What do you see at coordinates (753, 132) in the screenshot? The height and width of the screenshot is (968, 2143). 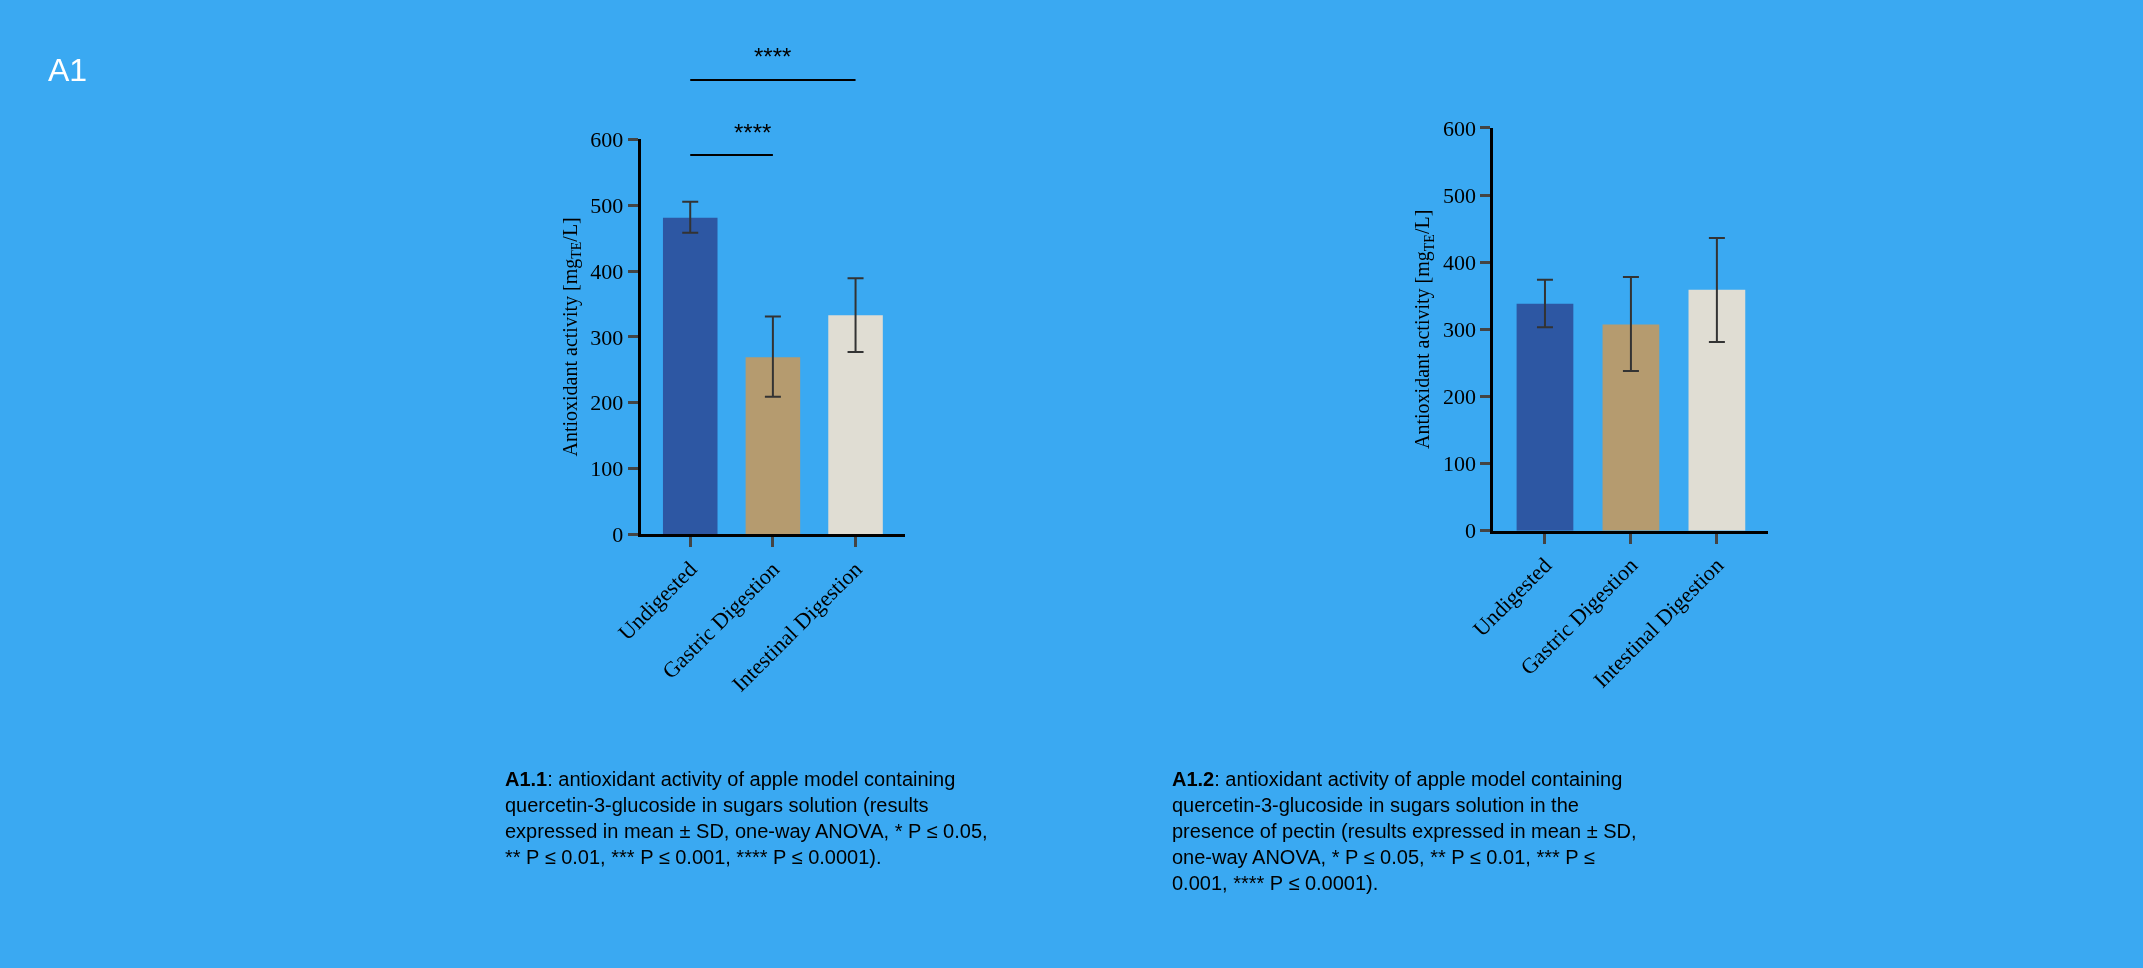 I see `annotation: ****` at bounding box center [753, 132].